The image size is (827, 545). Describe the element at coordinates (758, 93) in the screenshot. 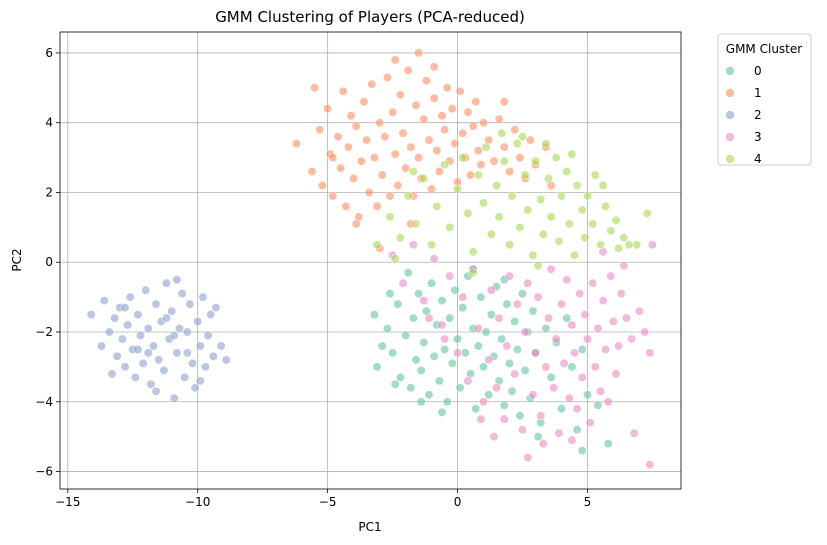

I see `legend-label-1: 1` at that location.